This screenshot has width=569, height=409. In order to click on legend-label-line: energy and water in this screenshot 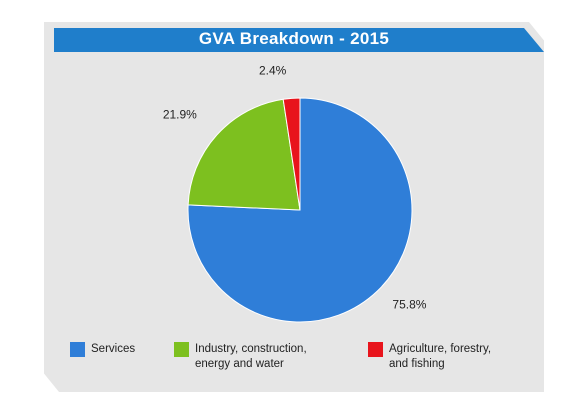, I will do `click(239, 364)`.